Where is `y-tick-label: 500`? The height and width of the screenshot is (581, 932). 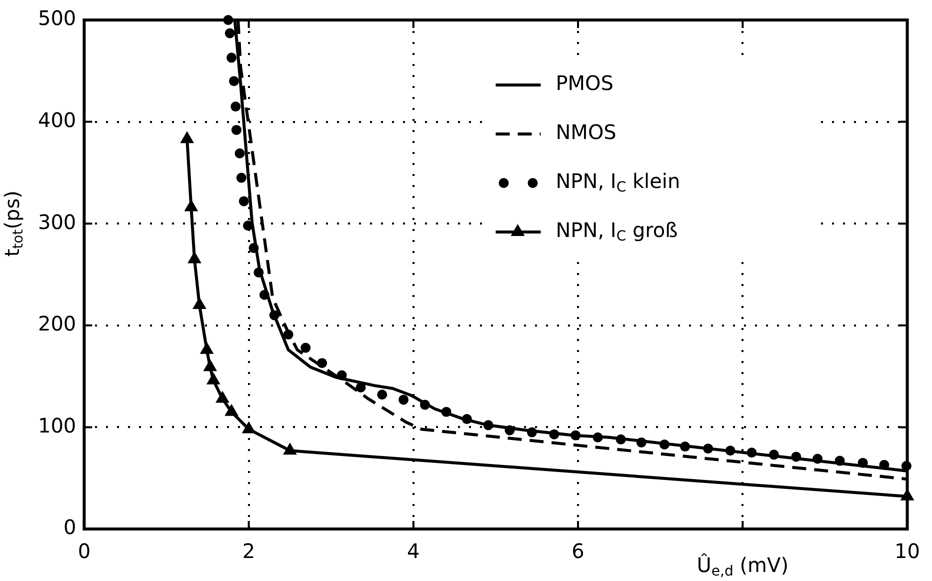
y-tick-label: 500 is located at coordinates (57, 18).